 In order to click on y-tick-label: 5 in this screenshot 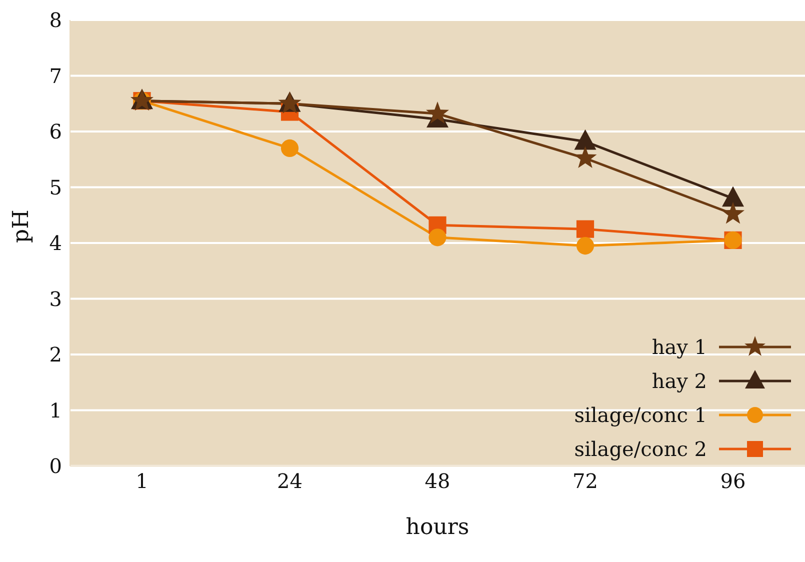, I will do `click(55, 187)`.